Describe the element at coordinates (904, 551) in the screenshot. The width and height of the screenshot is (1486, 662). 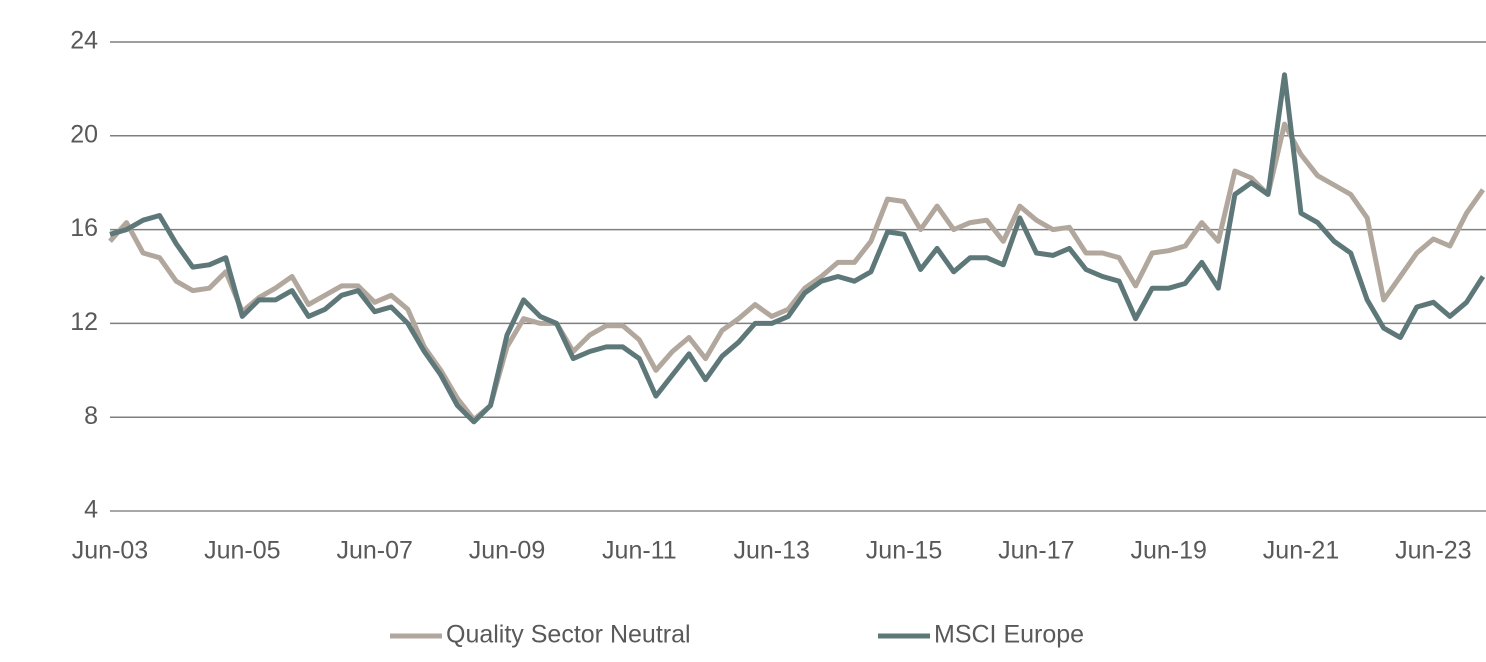
I see `x-tick-label: Jun-15` at that location.